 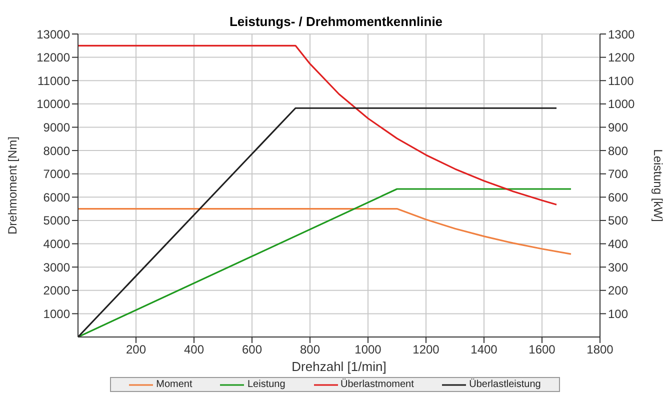 I want to click on legend-label: Leistung, so click(x=266, y=384).